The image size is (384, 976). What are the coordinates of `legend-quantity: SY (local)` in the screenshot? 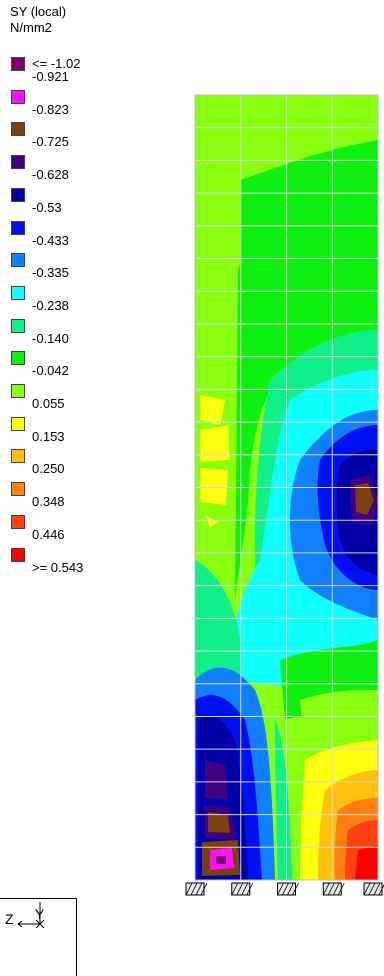 It's located at (38, 11).